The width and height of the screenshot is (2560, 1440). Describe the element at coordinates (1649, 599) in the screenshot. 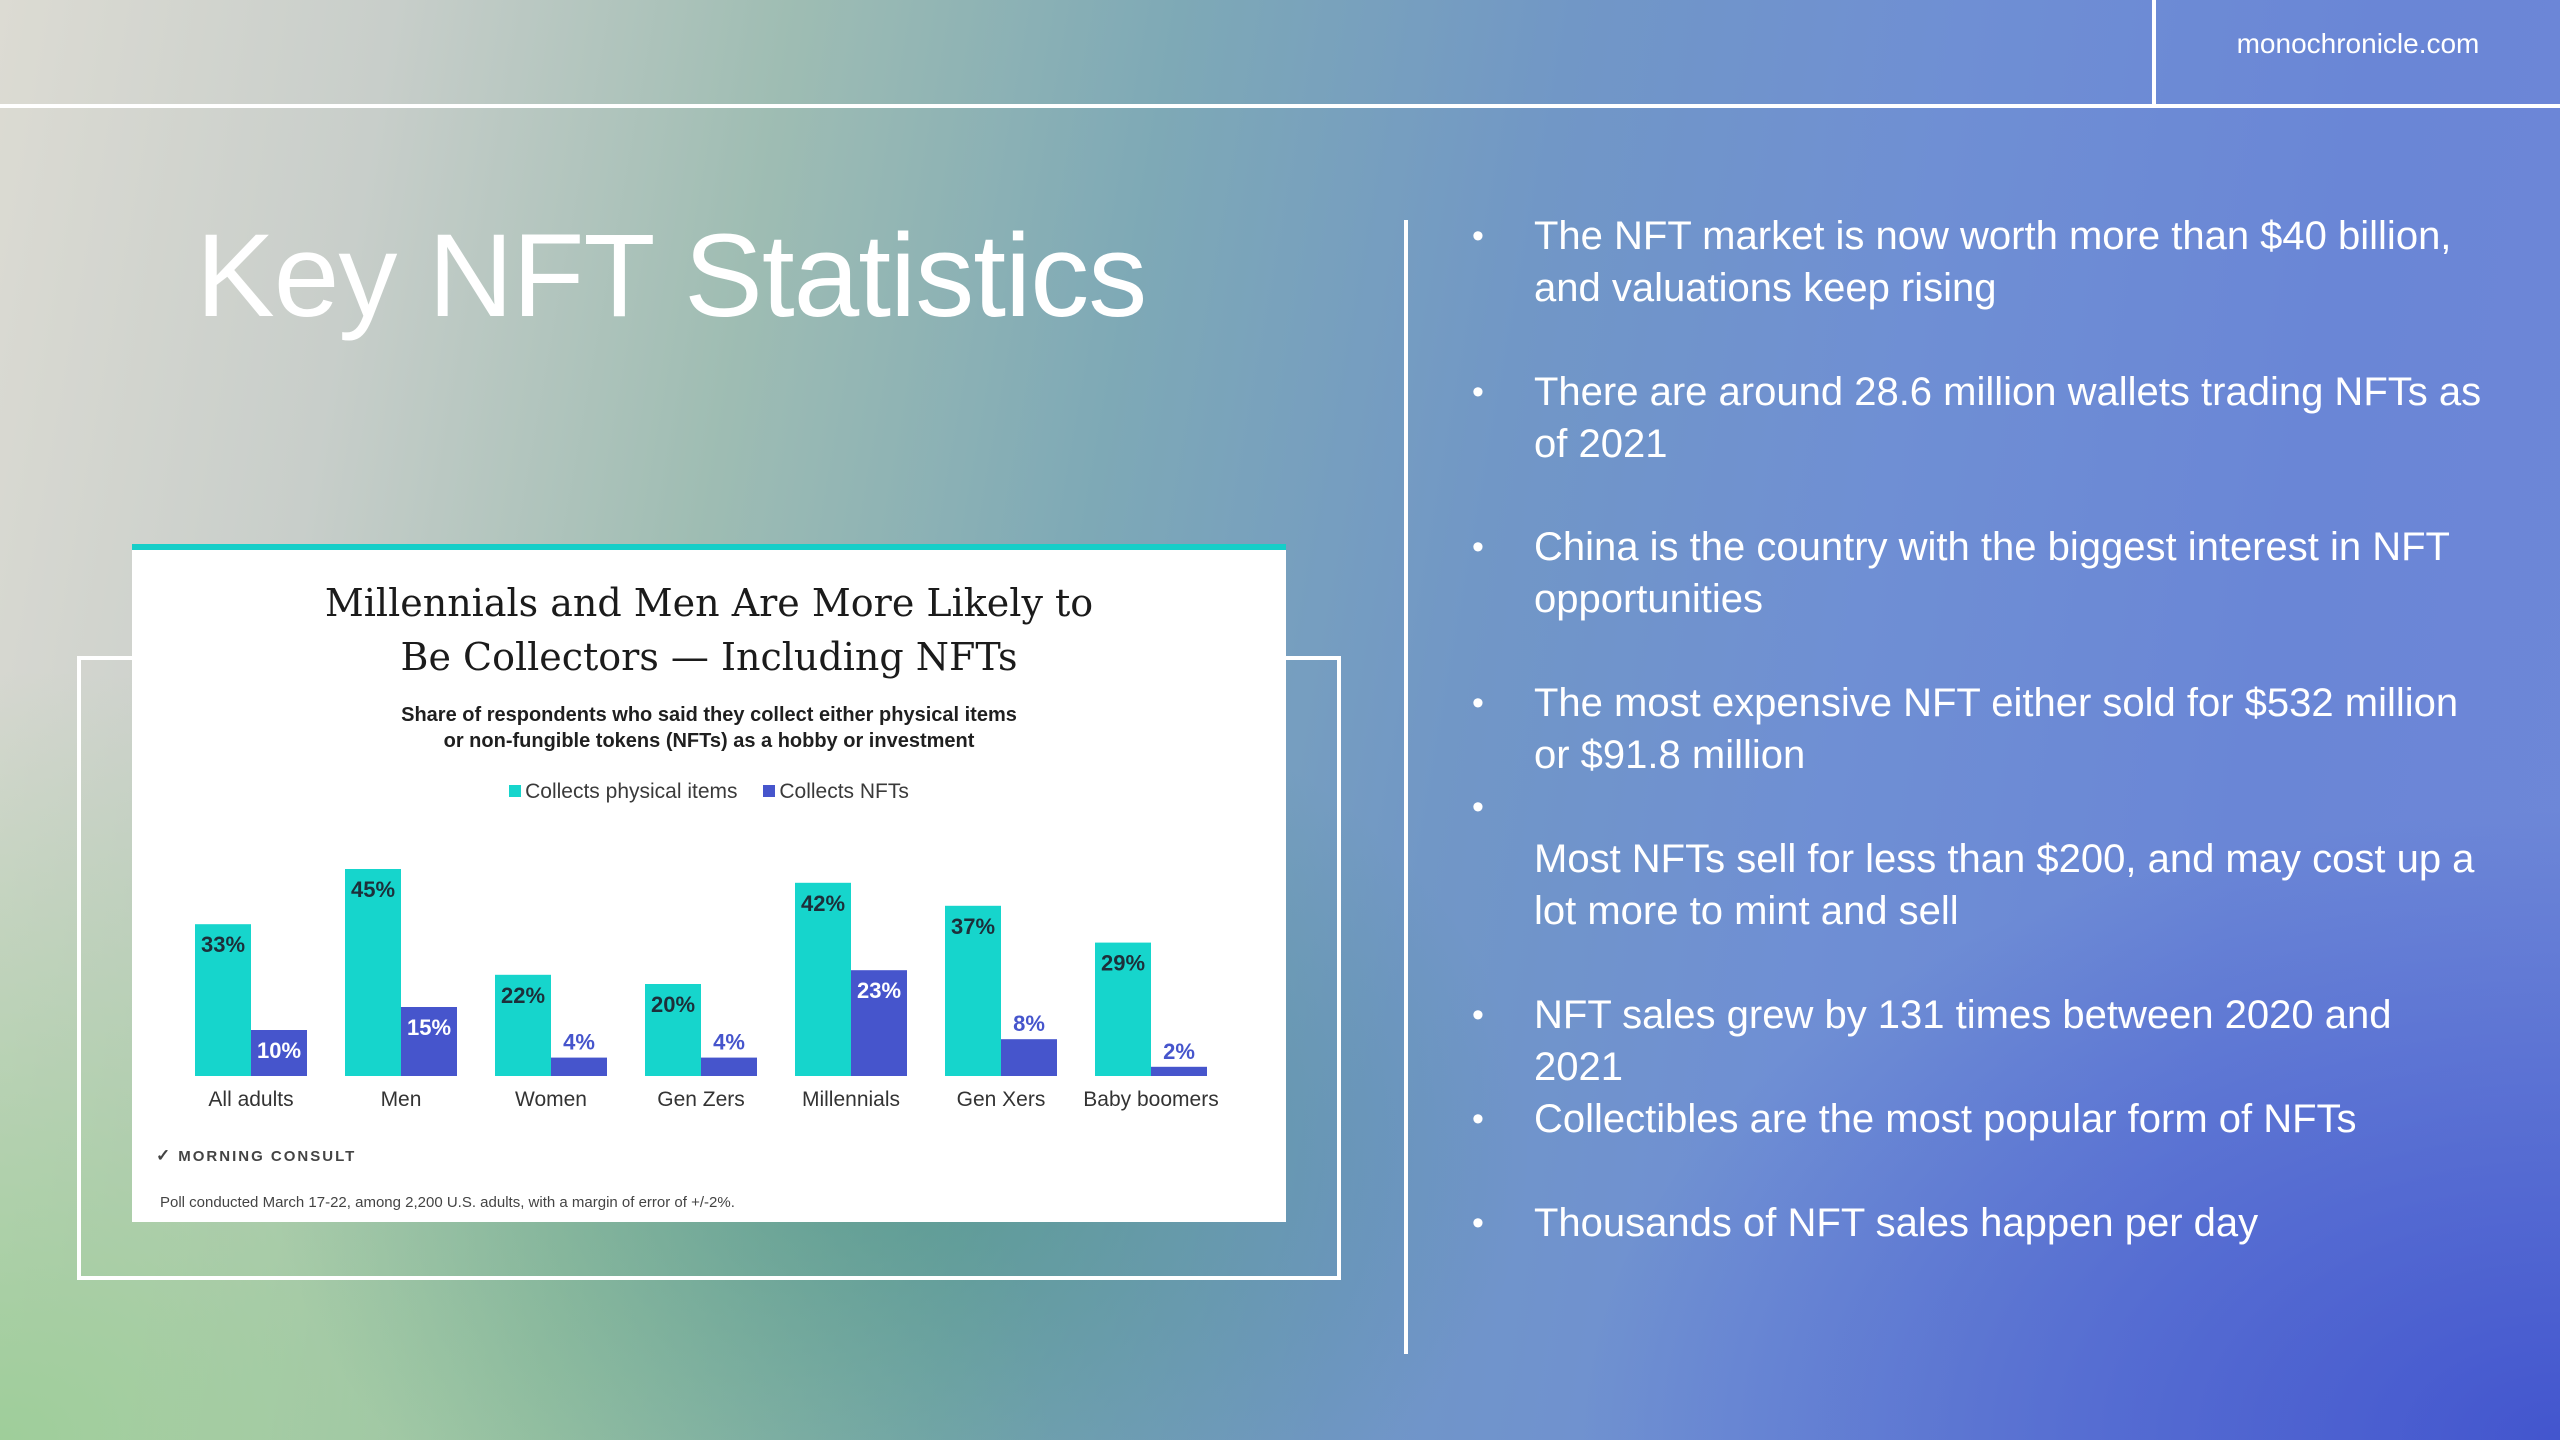

I see `statistic-line: opportunities` at that location.